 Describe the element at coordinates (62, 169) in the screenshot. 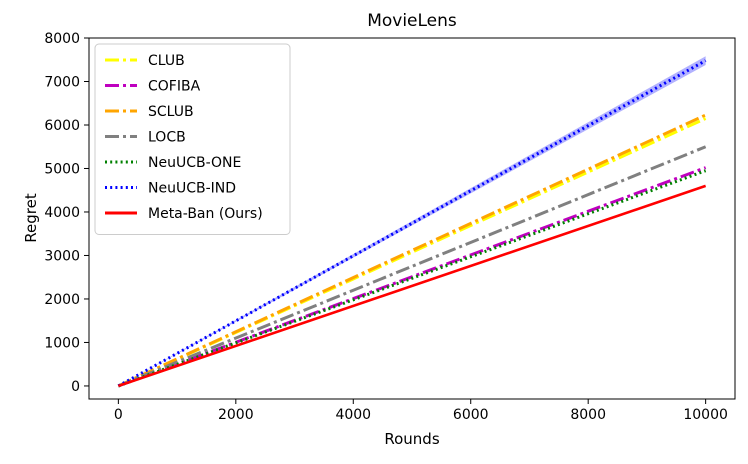

I see `y-tick-label: 5000` at that location.